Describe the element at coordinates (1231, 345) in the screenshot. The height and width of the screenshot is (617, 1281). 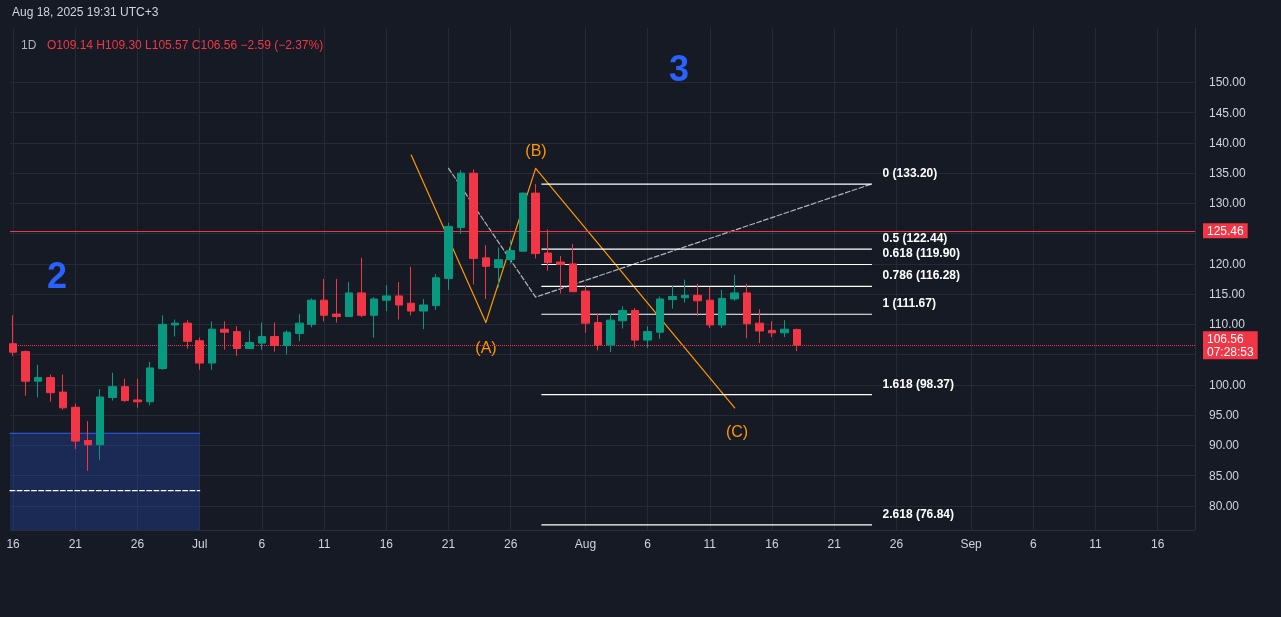
I see `ref-line-label: 106.56 07:28:53` at that location.